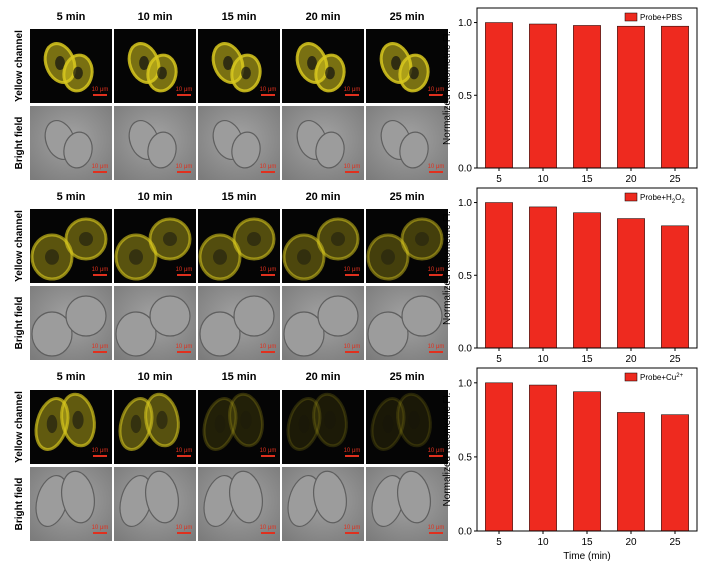 The width and height of the screenshot is (707, 569). Describe the element at coordinates (631, 377) in the screenshot. I see `legend-swatch` at that location.